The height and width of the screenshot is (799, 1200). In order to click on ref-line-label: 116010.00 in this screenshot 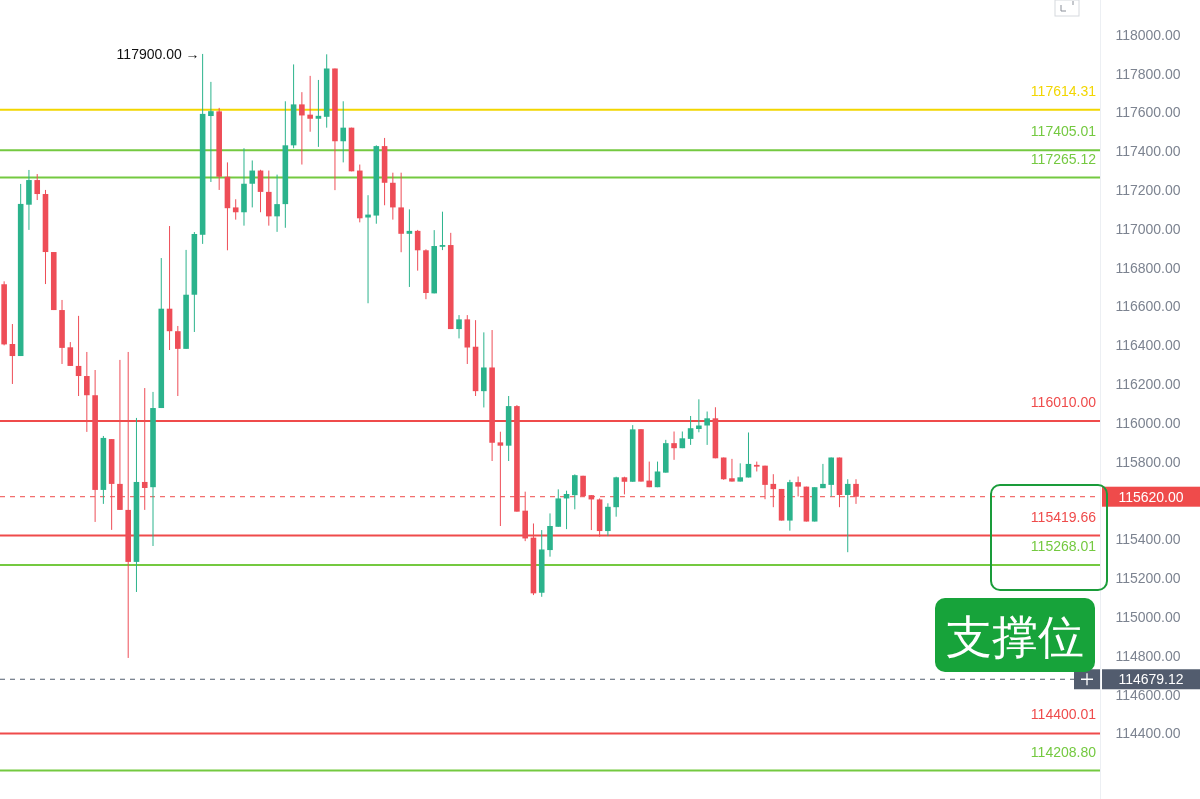, I will do `click(1063, 402)`.